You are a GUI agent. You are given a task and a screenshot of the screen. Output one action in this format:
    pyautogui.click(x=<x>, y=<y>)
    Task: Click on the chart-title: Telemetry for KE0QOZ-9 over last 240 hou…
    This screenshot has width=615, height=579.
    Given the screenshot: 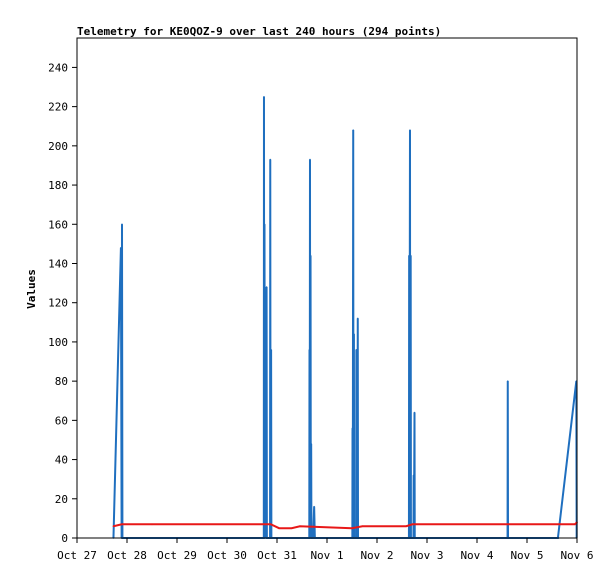 What is the action you would take?
    pyautogui.click(x=259, y=31)
    